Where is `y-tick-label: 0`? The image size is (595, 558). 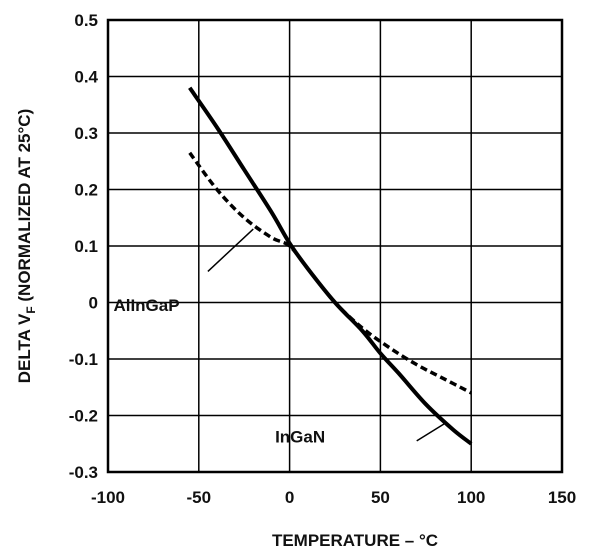
y-tick-label: 0 is located at coordinates (93, 303).